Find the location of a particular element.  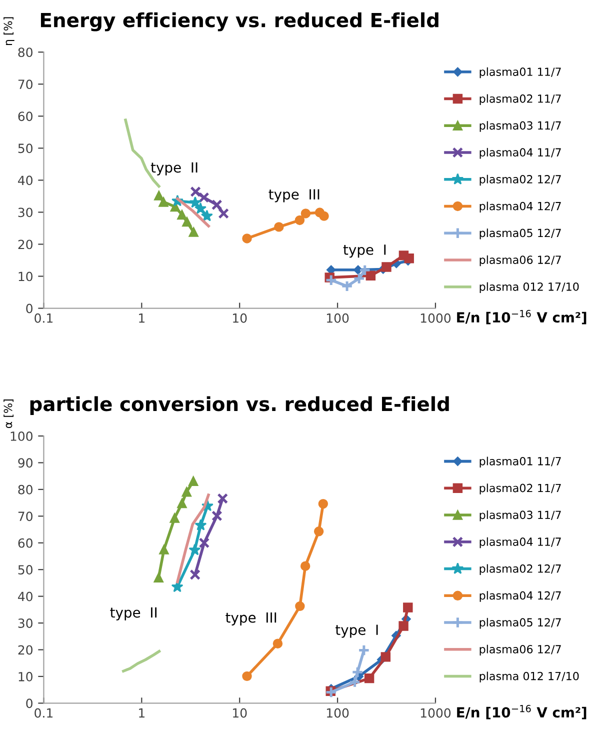

chart-title: particle conversion vs. reduced E-field is located at coordinates (239, 406).